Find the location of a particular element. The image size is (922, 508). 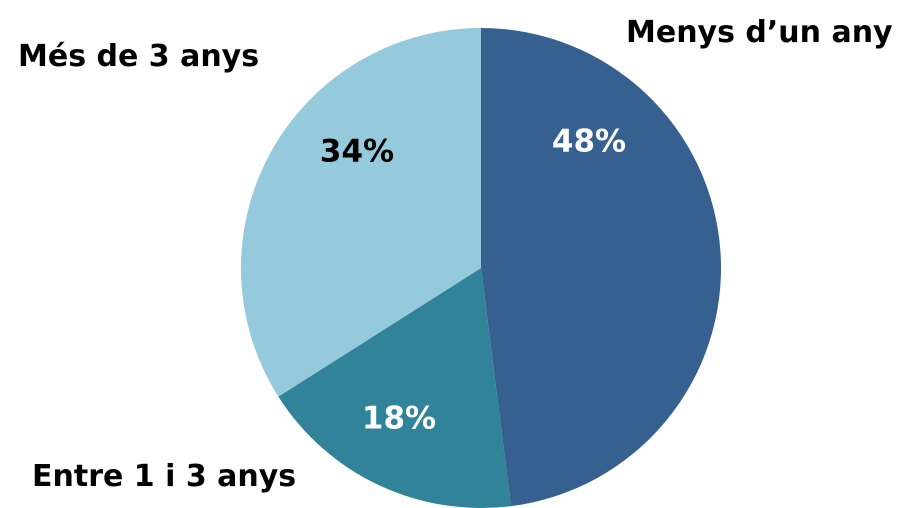

slice-category-label-entre: Entre 1 i 3 anys is located at coordinates (164, 476).